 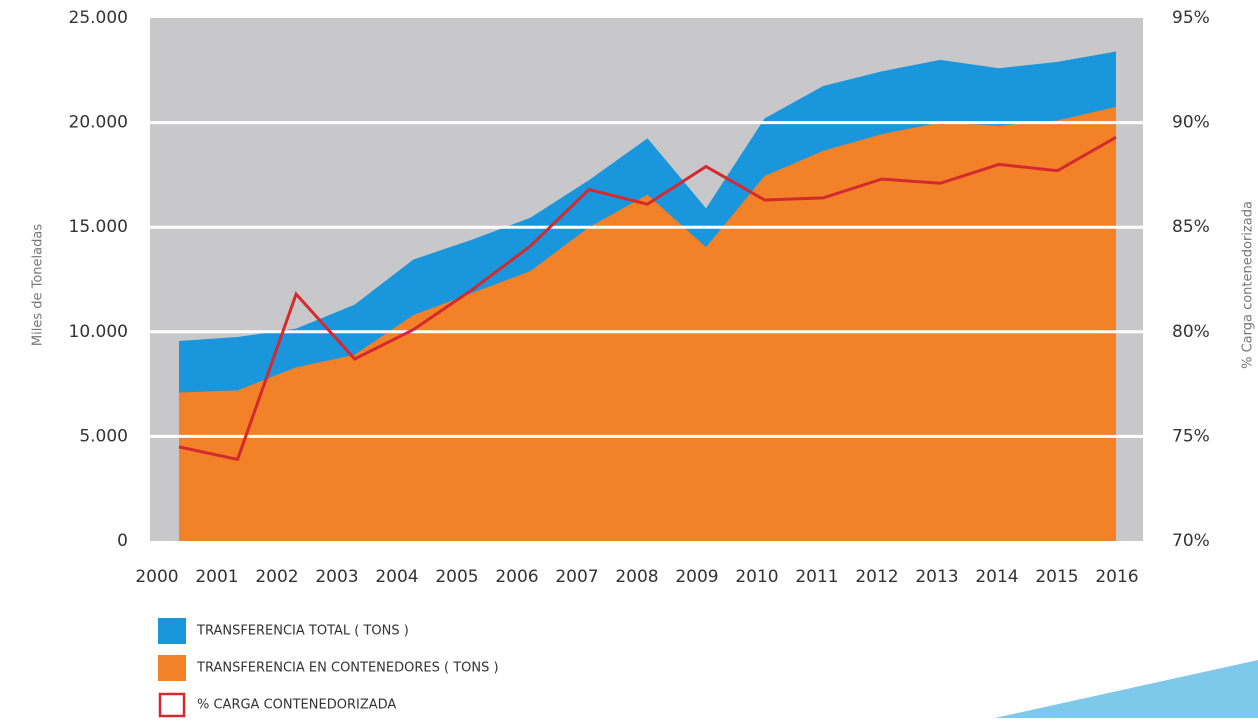 What do you see at coordinates (1126, 689) in the screenshot?
I see `decoration` at bounding box center [1126, 689].